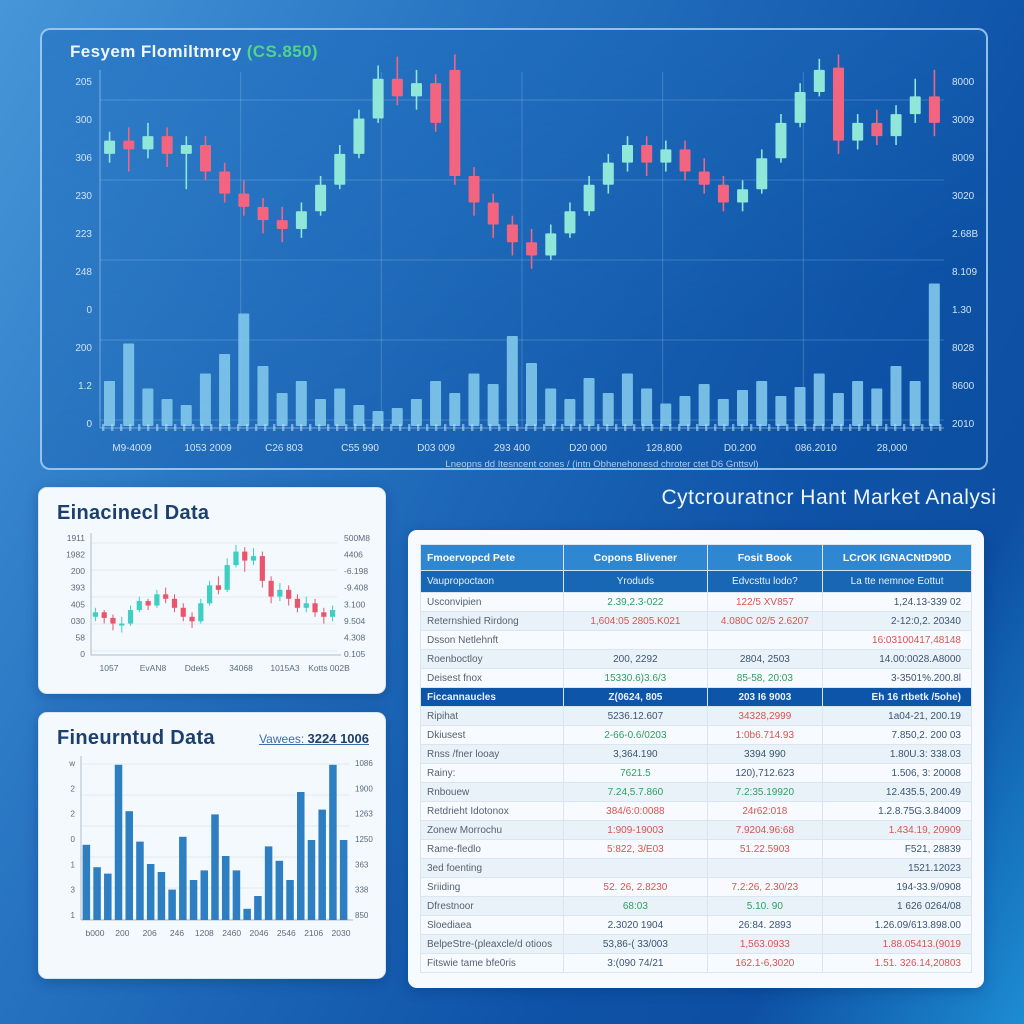  What do you see at coordinates (492, 602) in the screenshot?
I see `table-cell: Usconvipien` at bounding box center [492, 602].